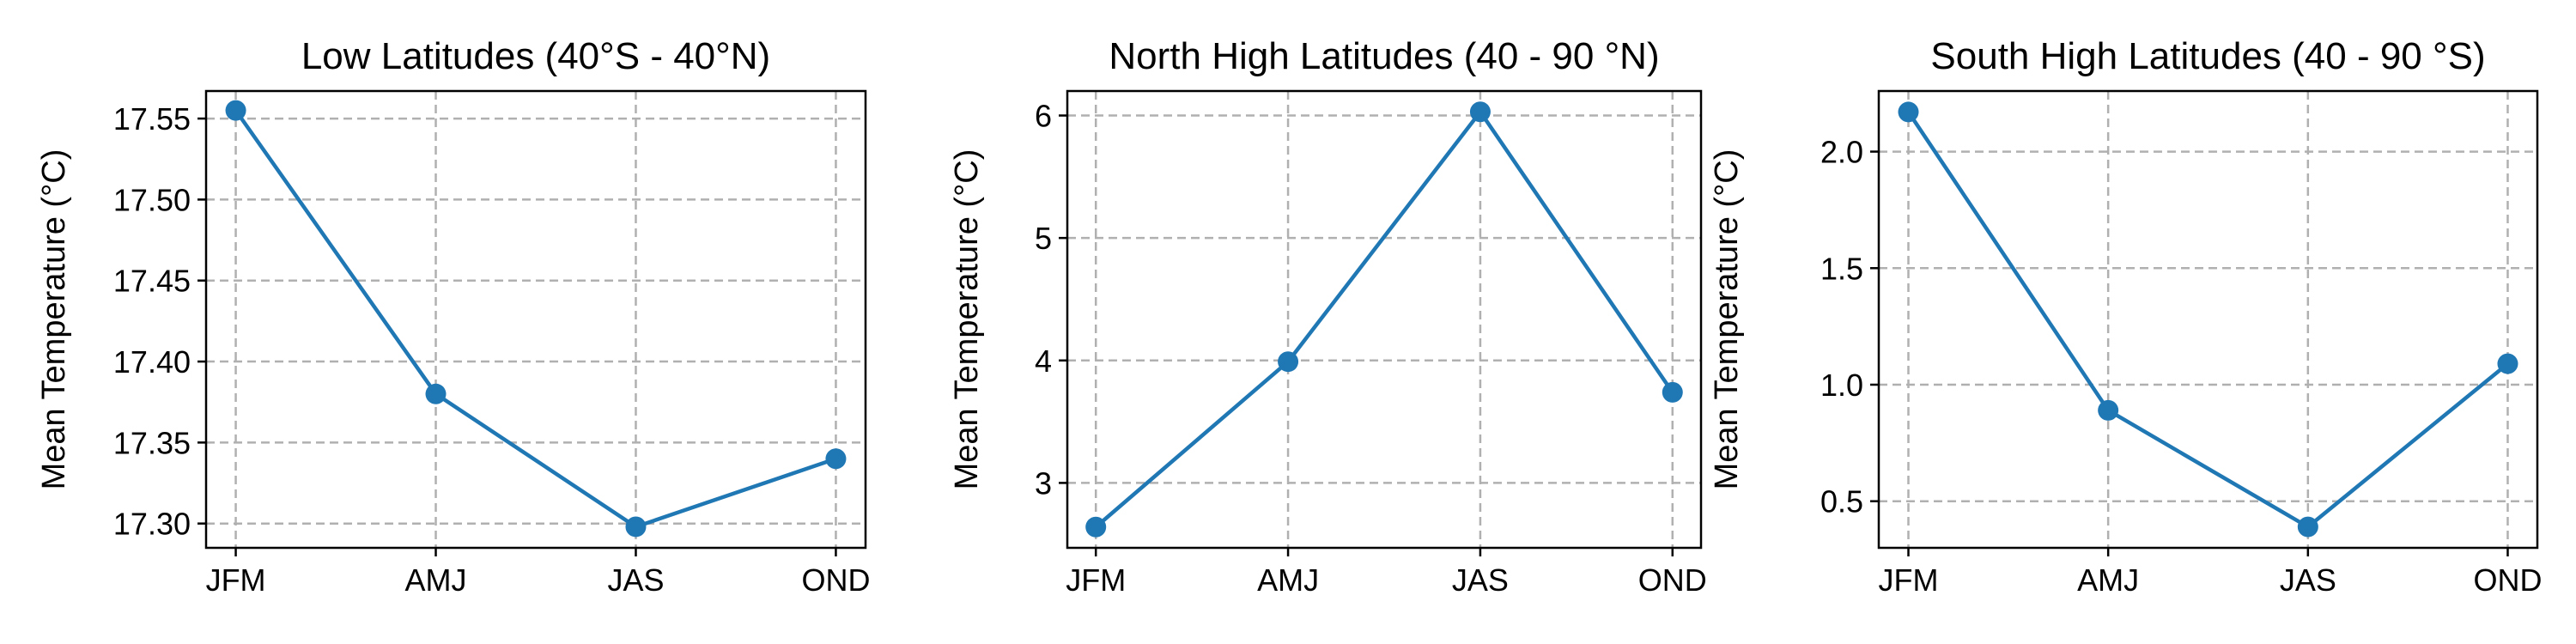 This screenshot has width=2576, height=644. I want to click on chart-title: North High Latitudes (40 - 90 °N), so click(1384, 56).